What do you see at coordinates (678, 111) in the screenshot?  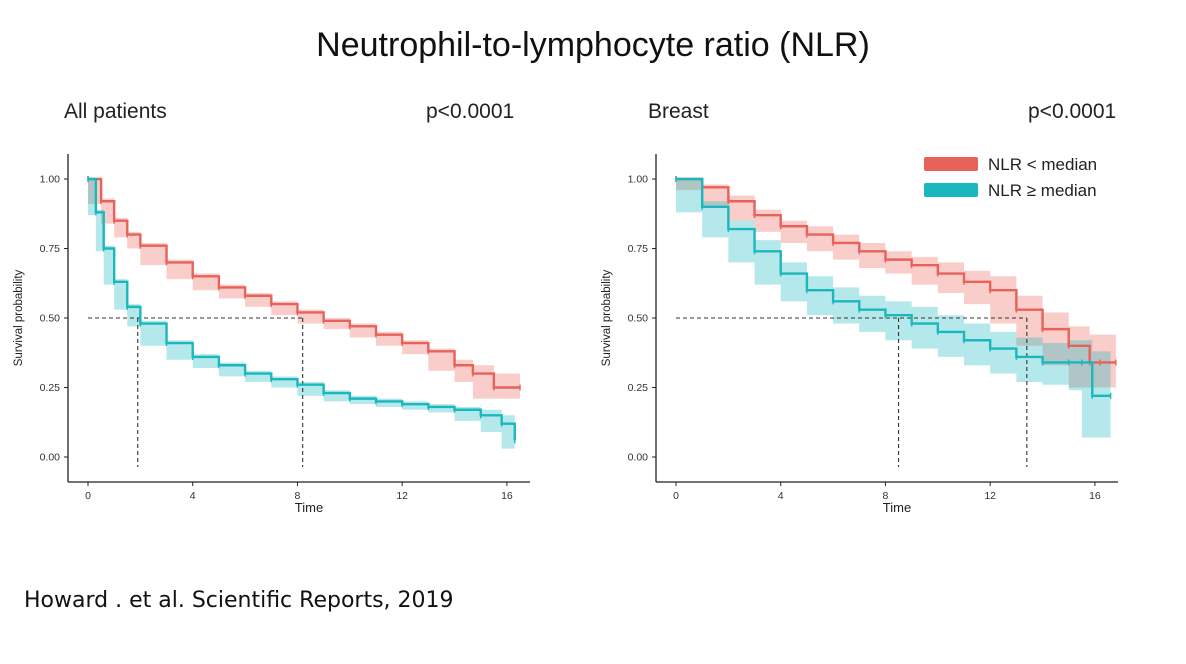 I see `panel-title-breast: Breast` at bounding box center [678, 111].